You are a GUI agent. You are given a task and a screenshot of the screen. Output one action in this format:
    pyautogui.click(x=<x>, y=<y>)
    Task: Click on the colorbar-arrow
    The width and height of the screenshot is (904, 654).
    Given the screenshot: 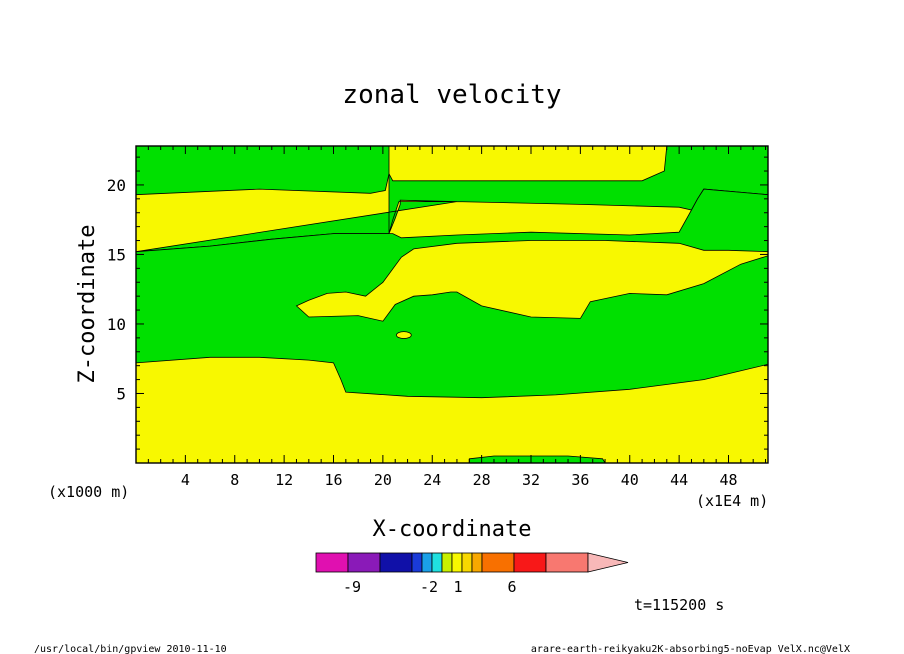 What is the action you would take?
    pyautogui.click(x=608, y=562)
    